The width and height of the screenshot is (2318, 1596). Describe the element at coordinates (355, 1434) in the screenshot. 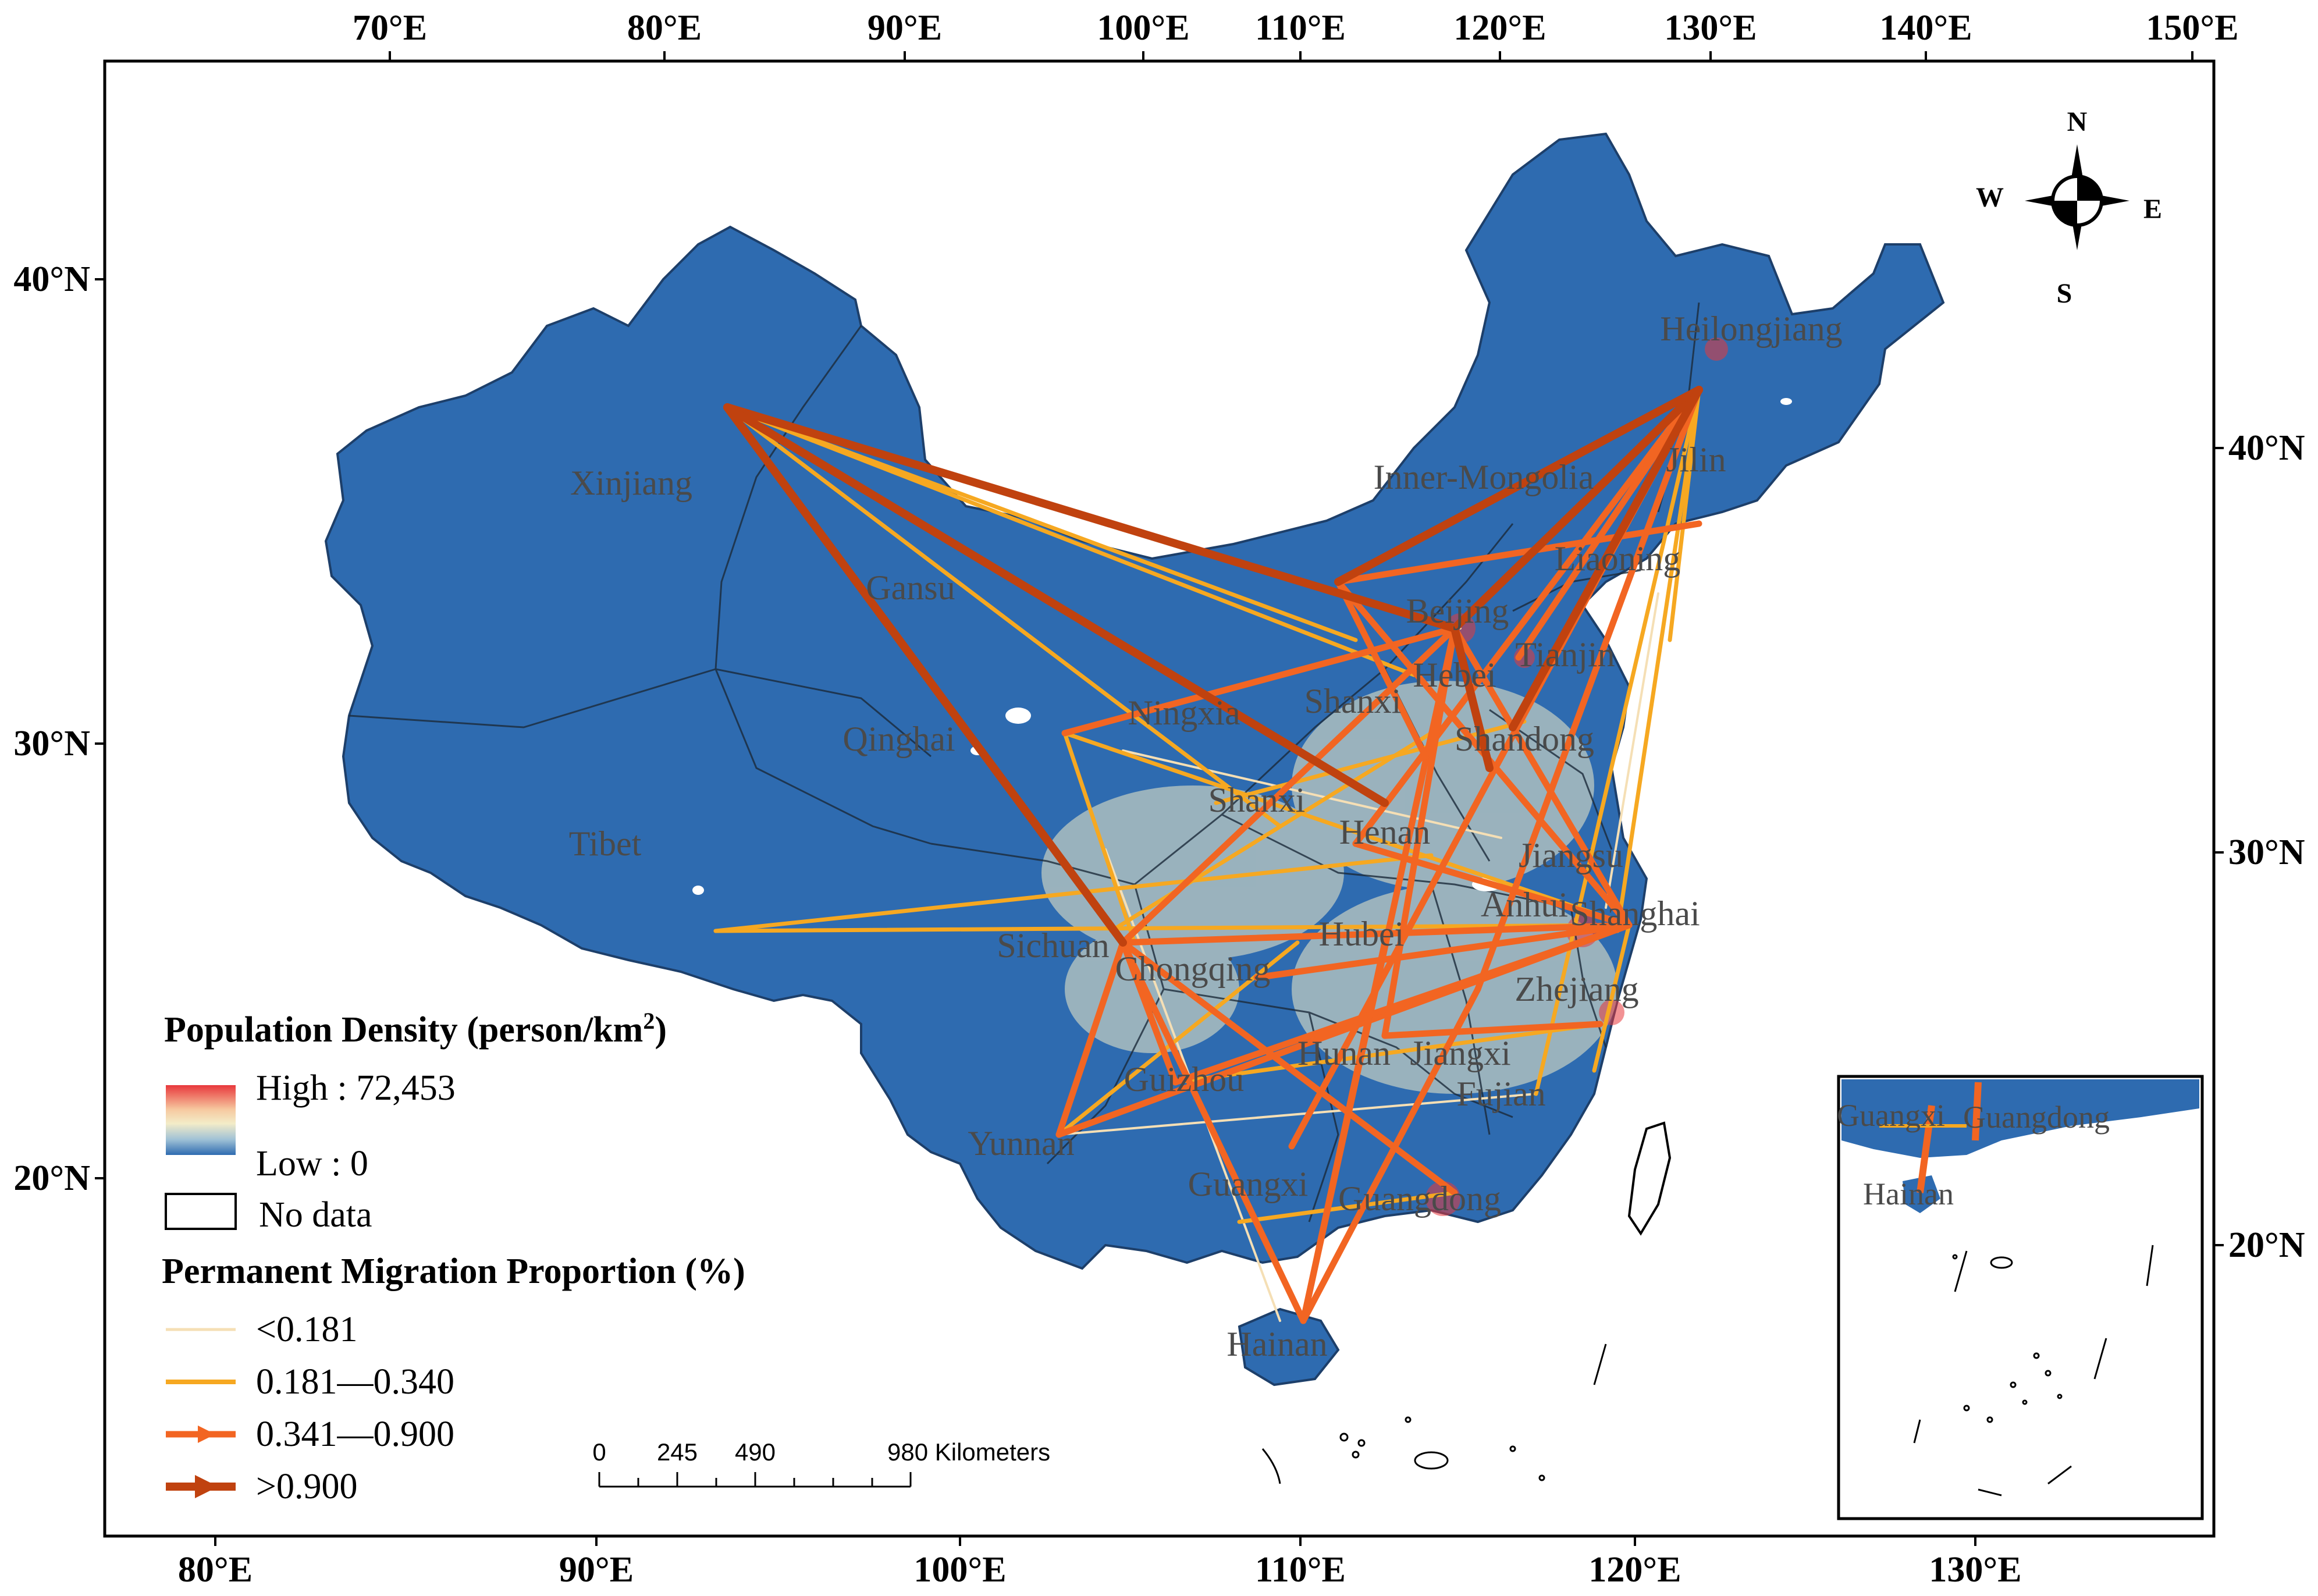

I see `migration-class-label: 0.341—0.900` at that location.